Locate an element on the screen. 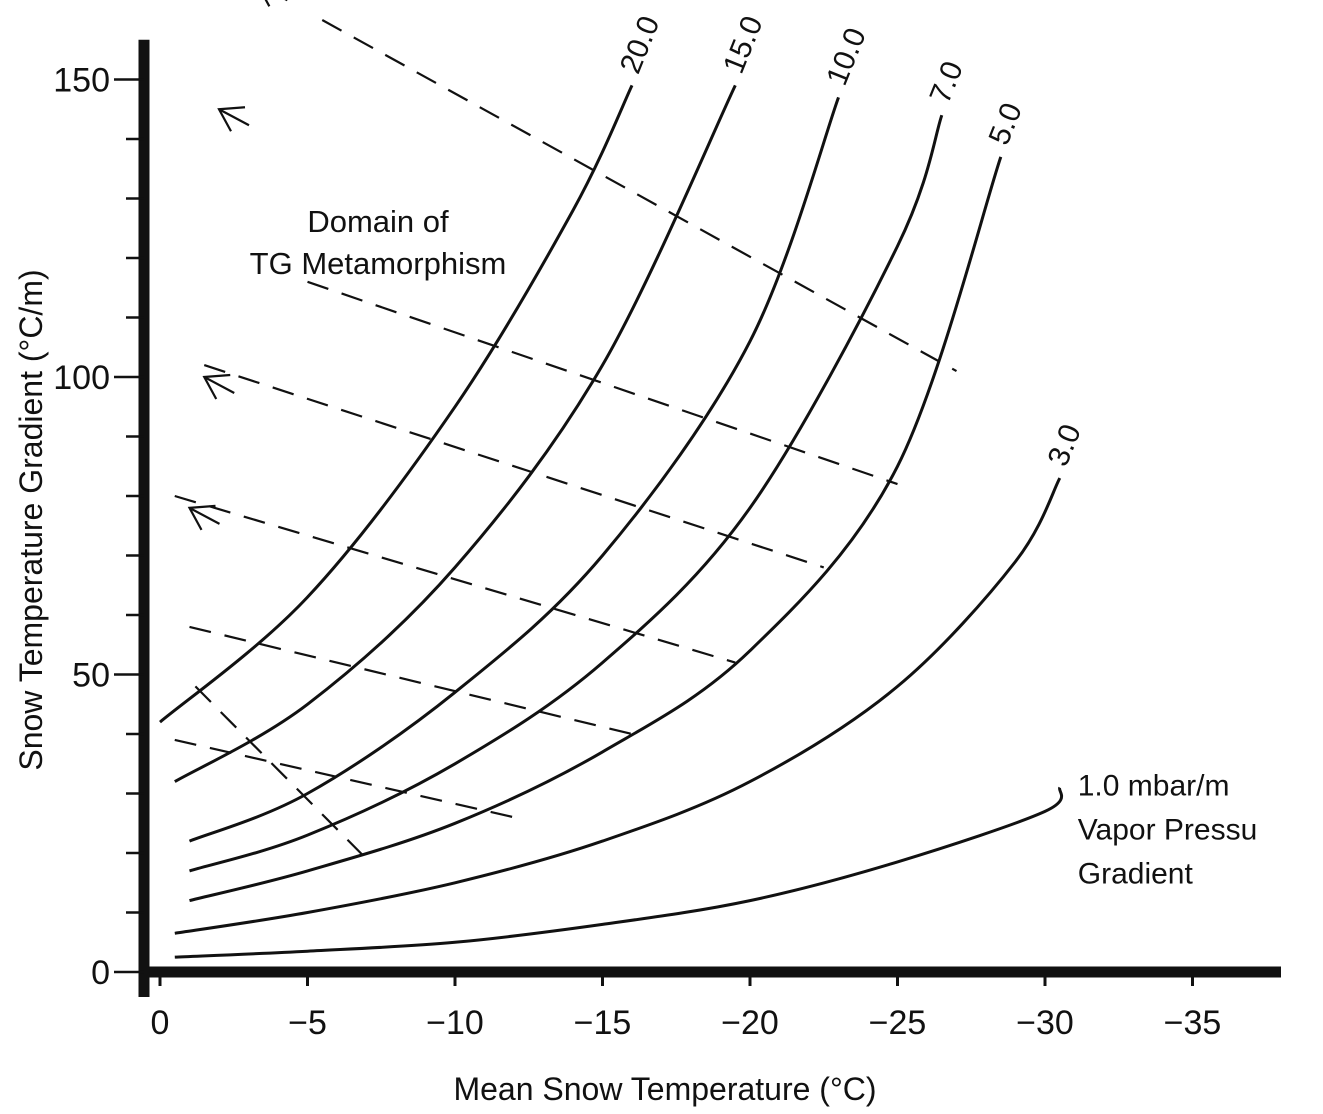 The height and width of the screenshot is (1114, 1323). series-line-1-0-mbar-m is located at coordinates (619, 872).